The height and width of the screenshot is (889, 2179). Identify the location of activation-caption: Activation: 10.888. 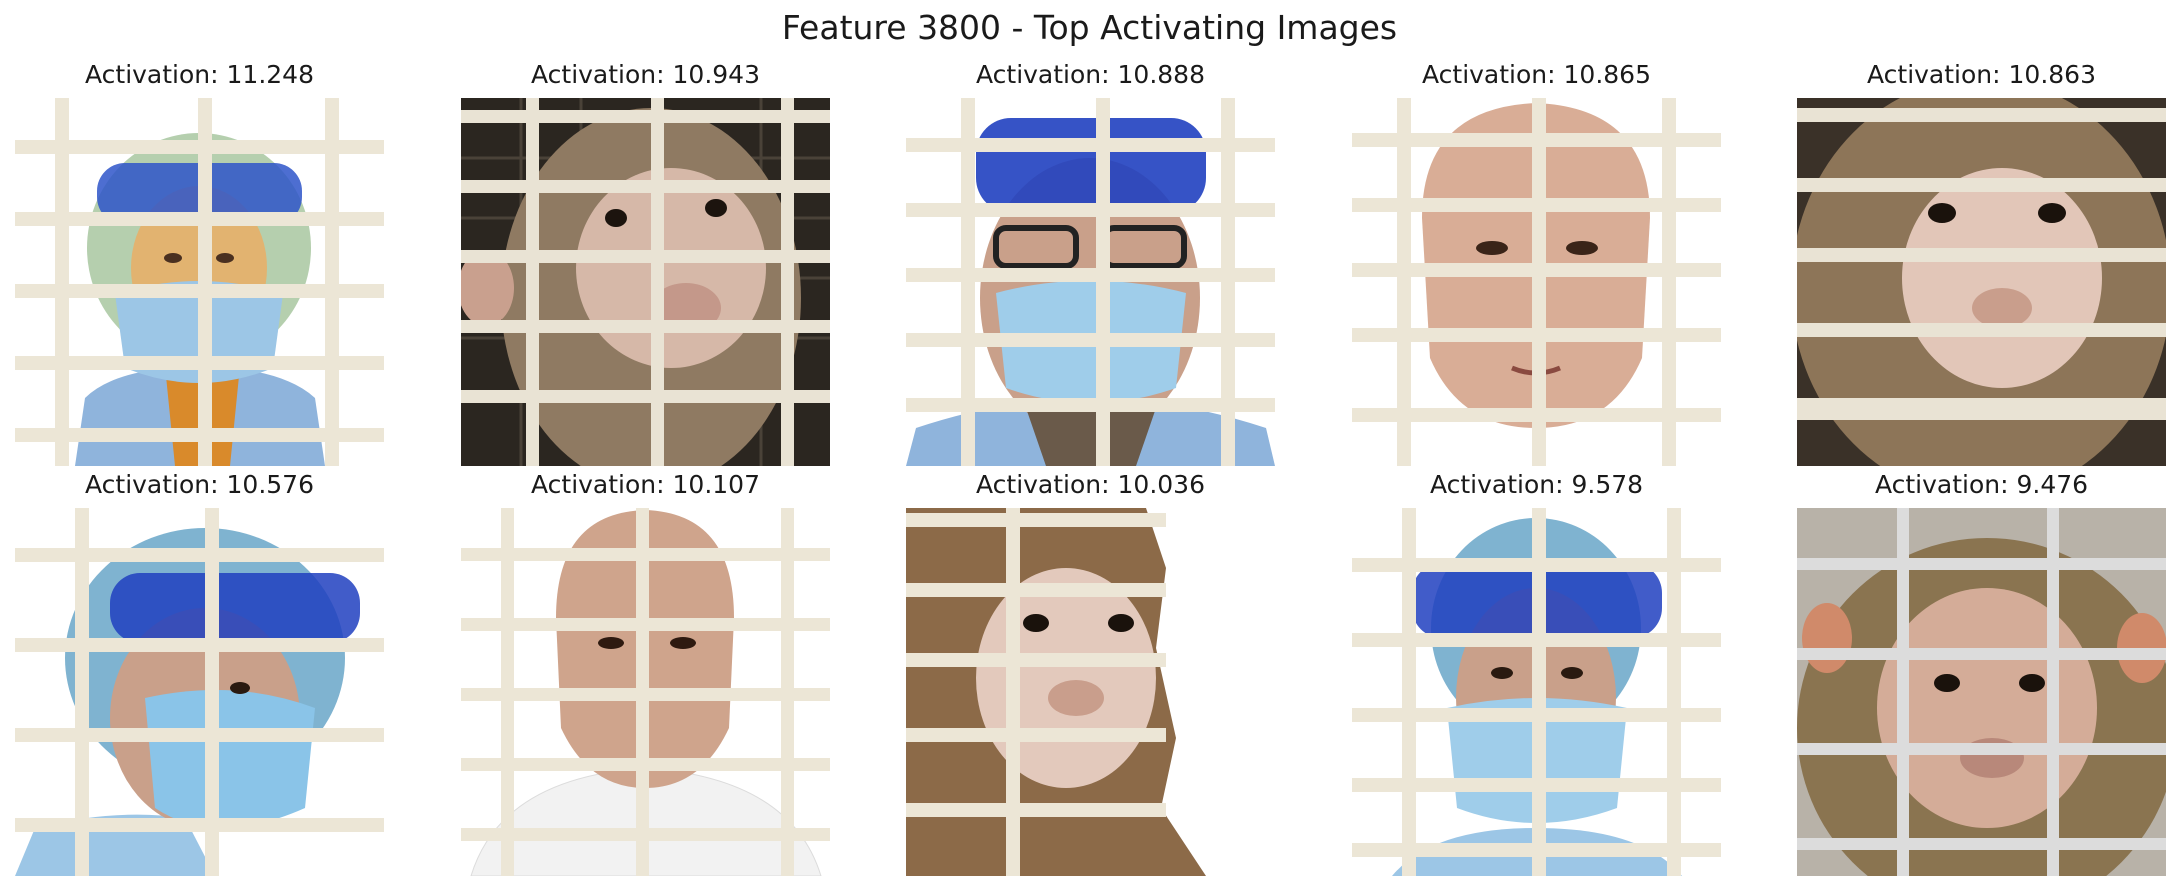
(1090, 74).